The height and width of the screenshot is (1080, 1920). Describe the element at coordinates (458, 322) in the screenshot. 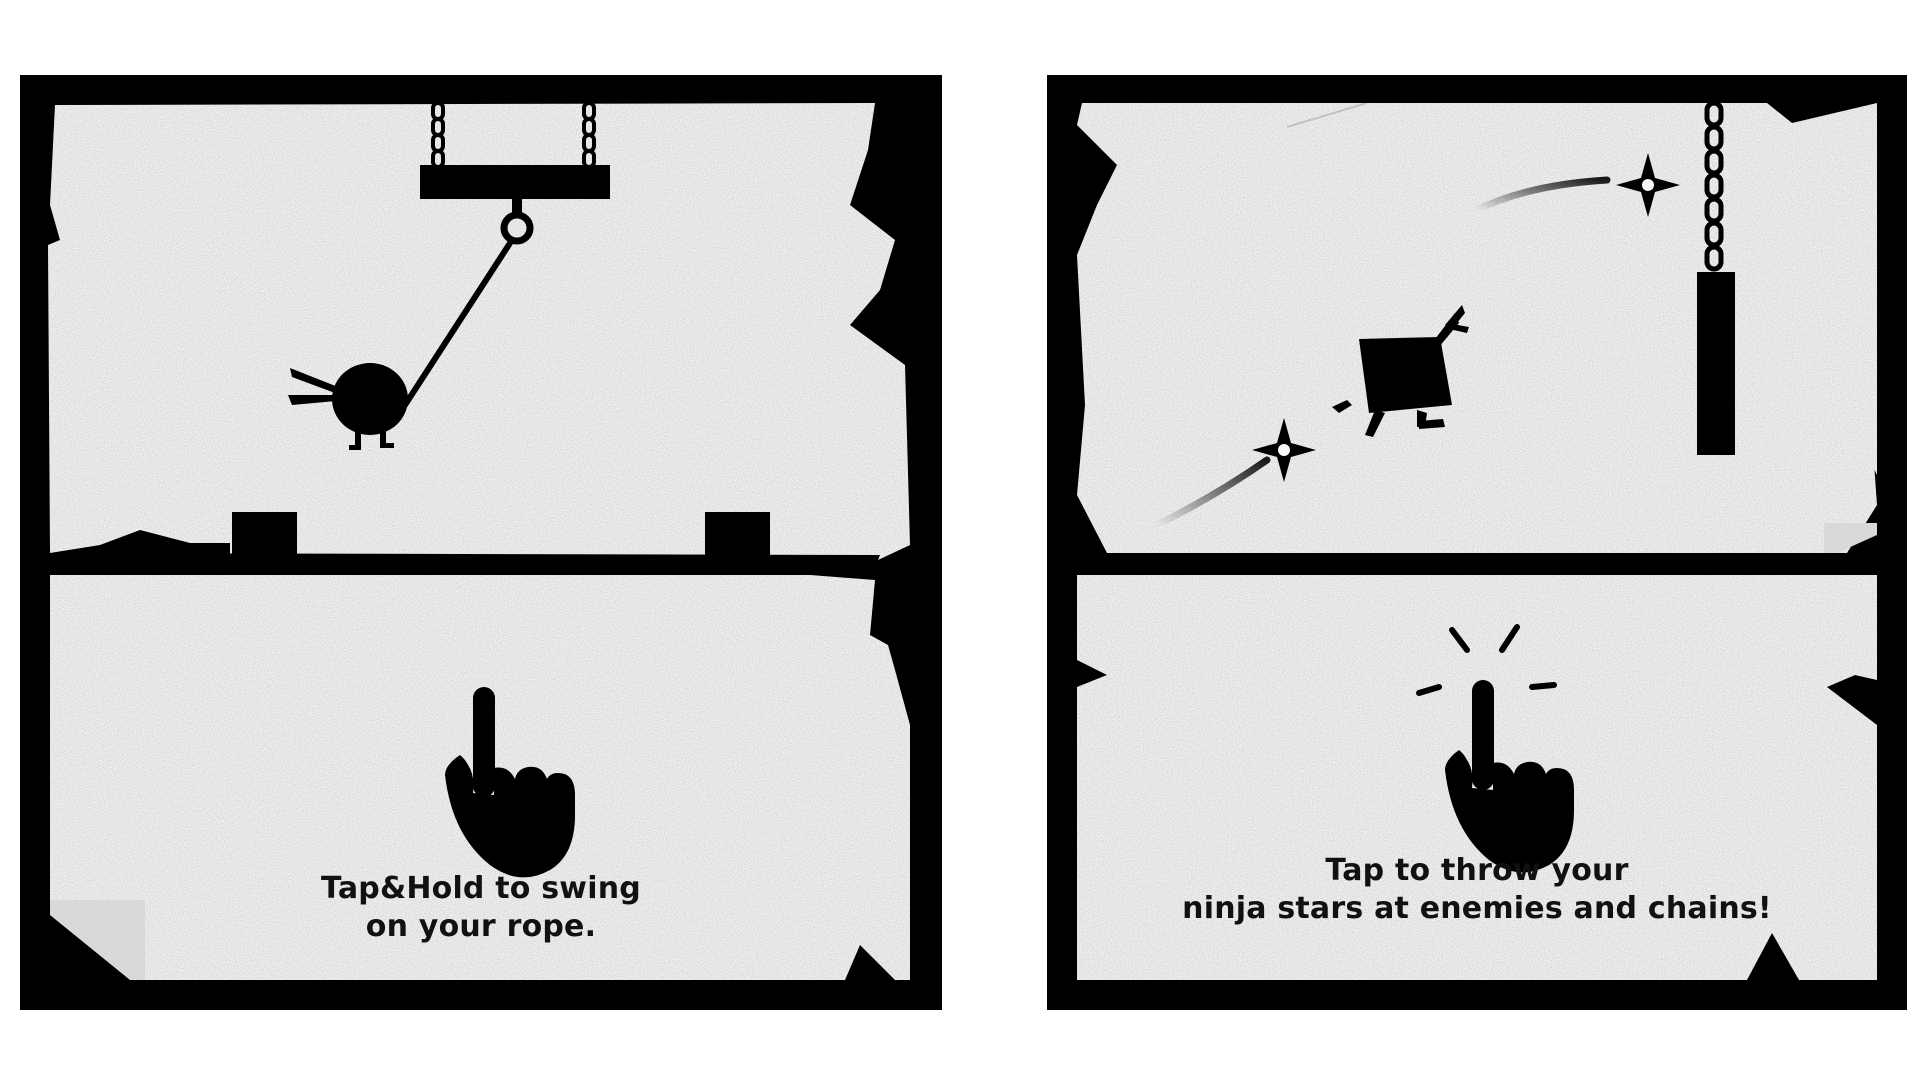

I see `swing-rope` at that location.